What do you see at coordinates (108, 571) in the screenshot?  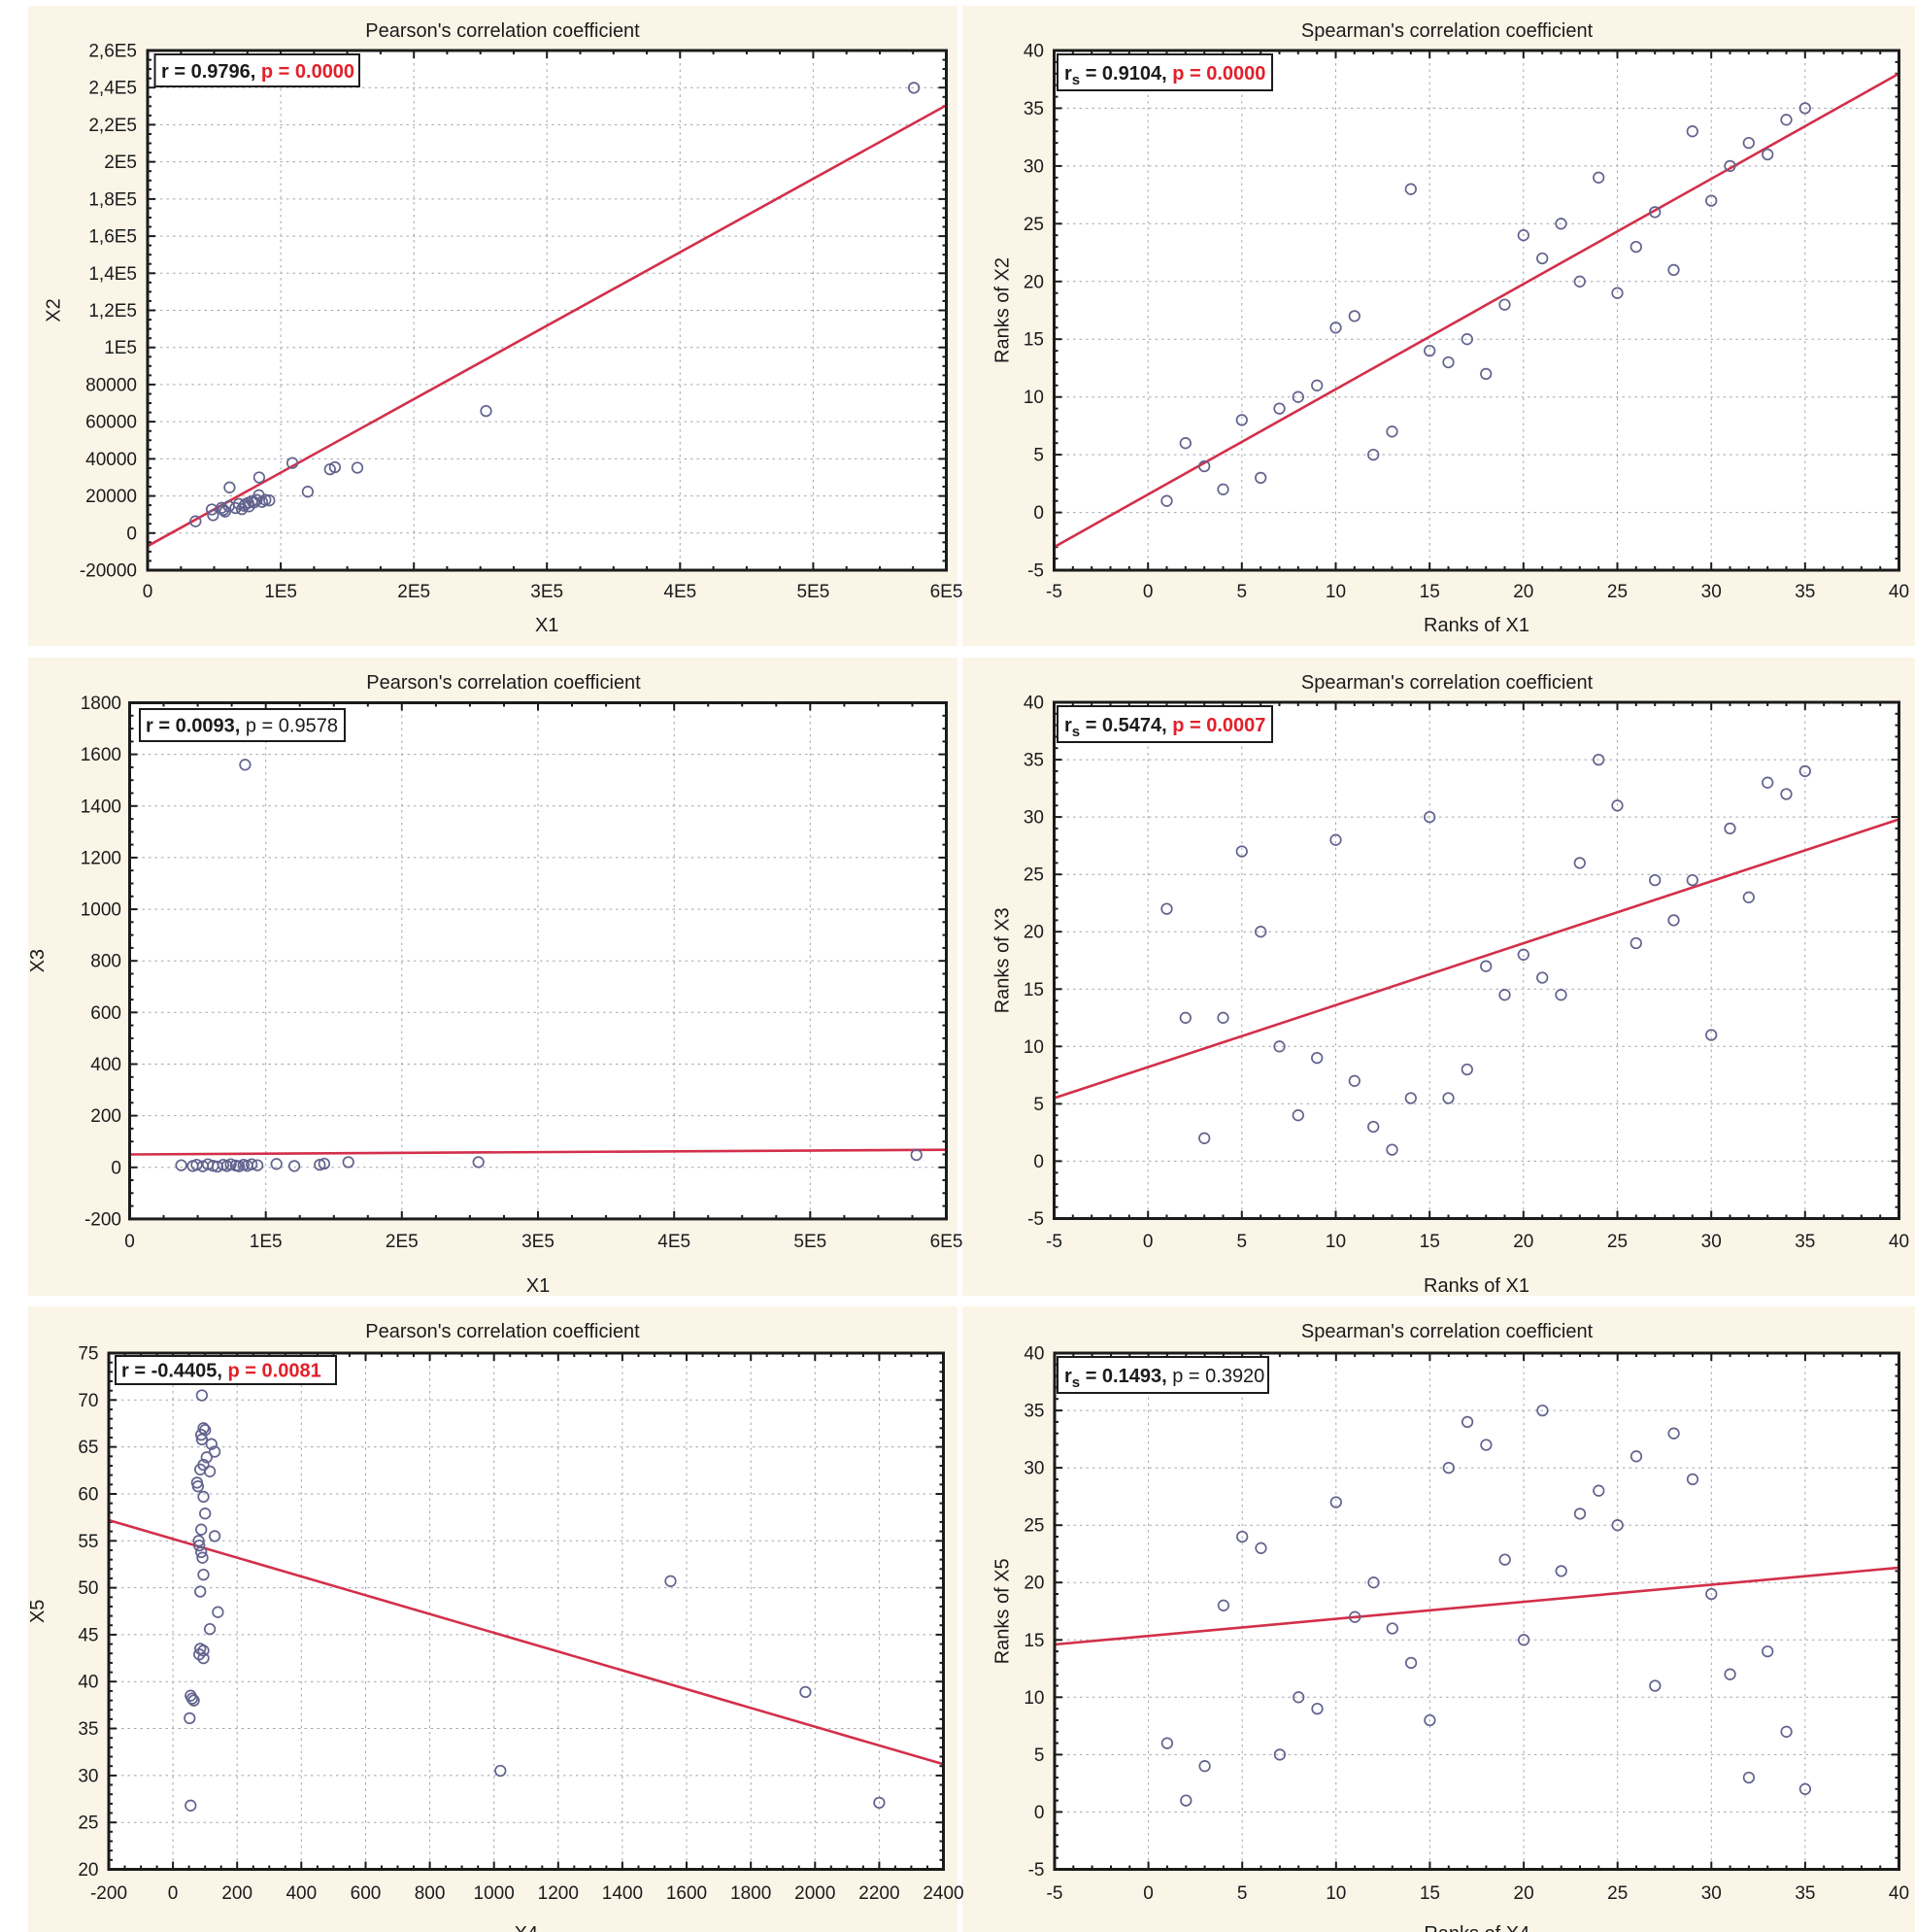 I see `svg-text: -20000` at bounding box center [108, 571].